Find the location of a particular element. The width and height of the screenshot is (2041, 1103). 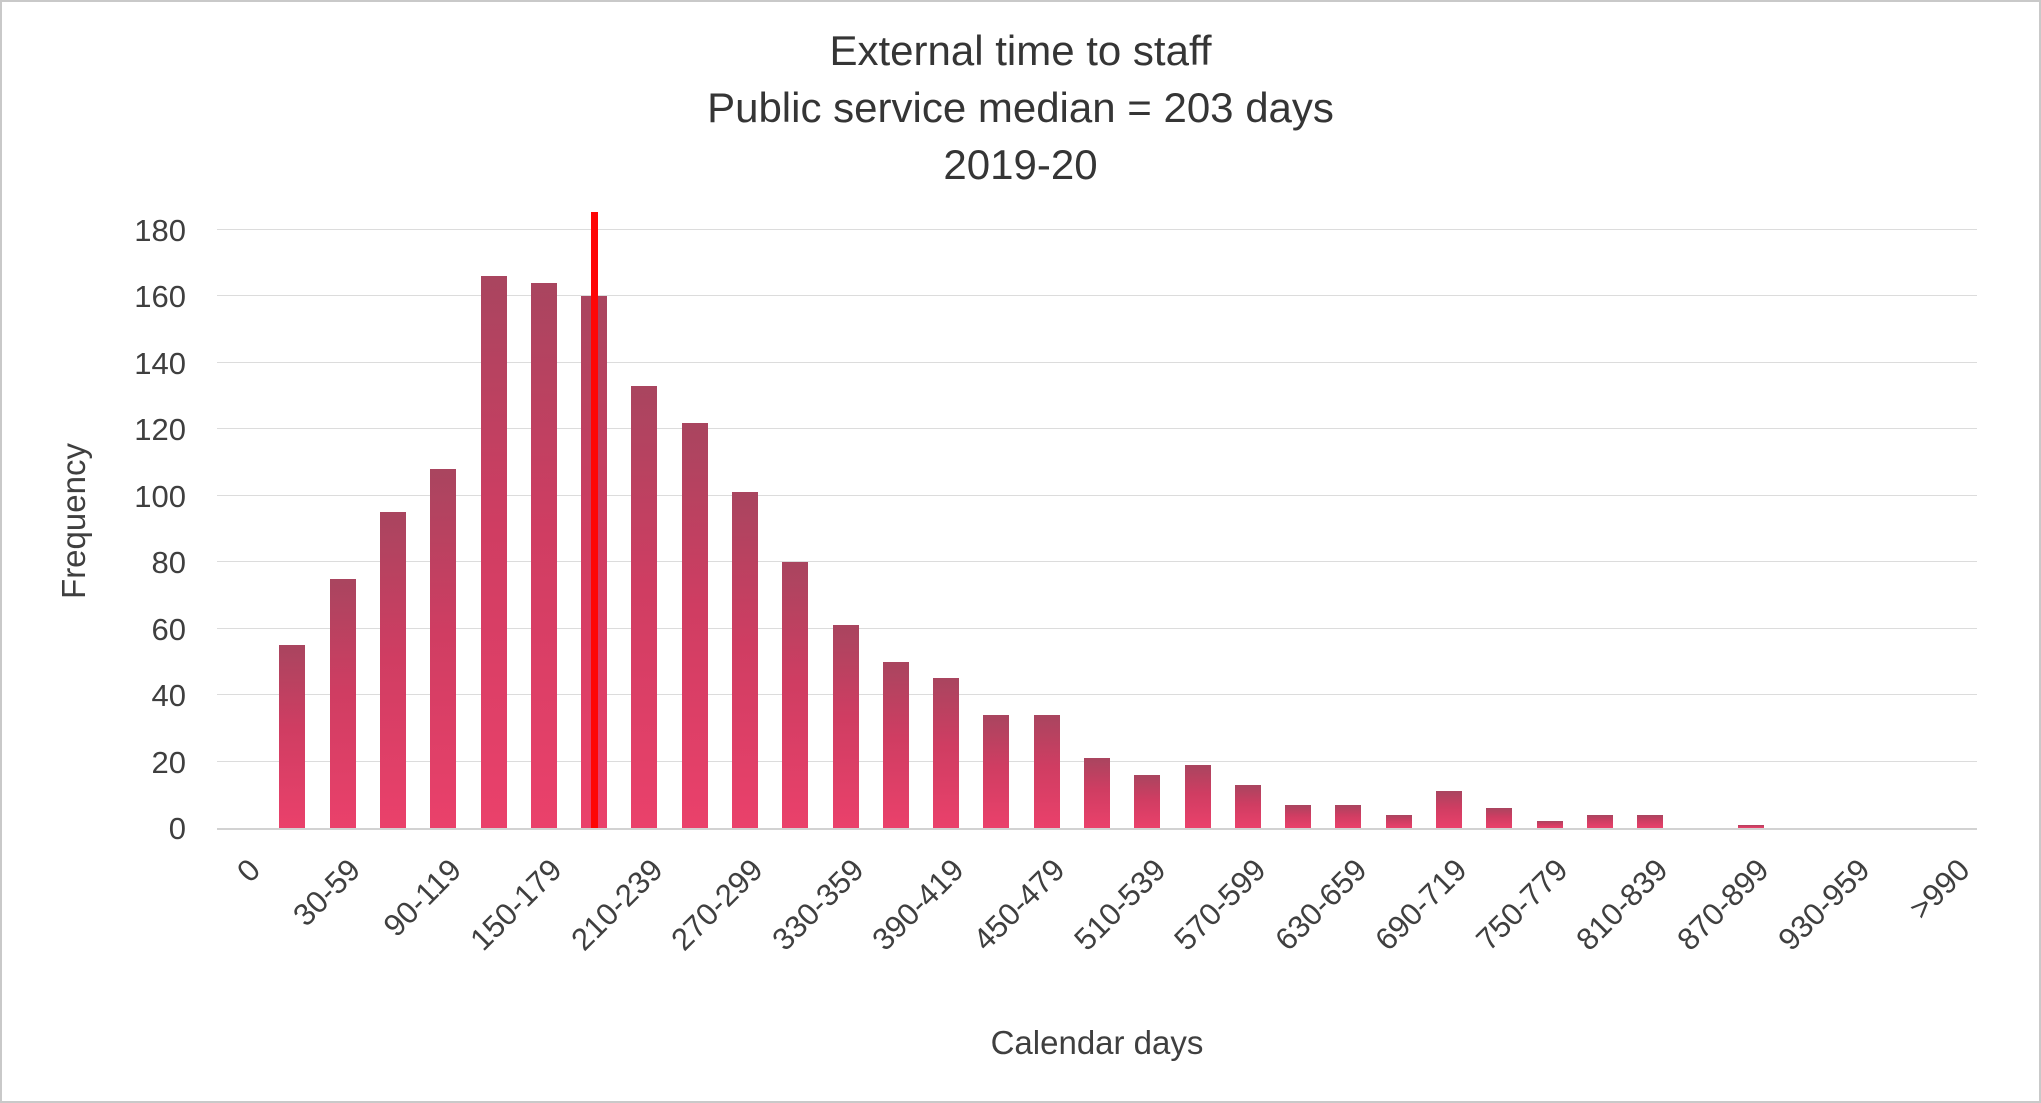

x-tick-label: 810-839 is located at coordinates (1622, 905).